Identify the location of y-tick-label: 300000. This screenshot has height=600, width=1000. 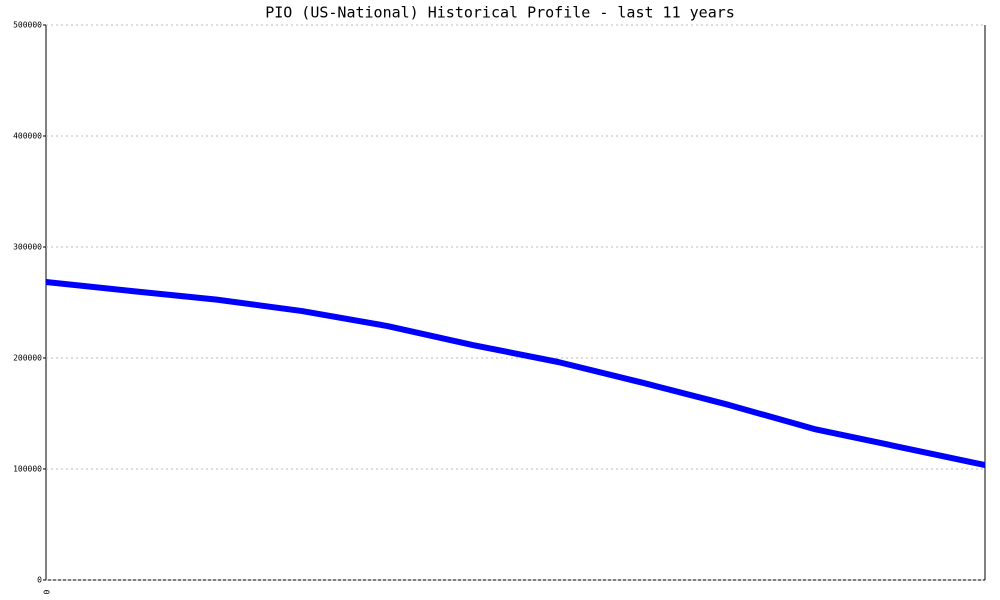
(27, 247).